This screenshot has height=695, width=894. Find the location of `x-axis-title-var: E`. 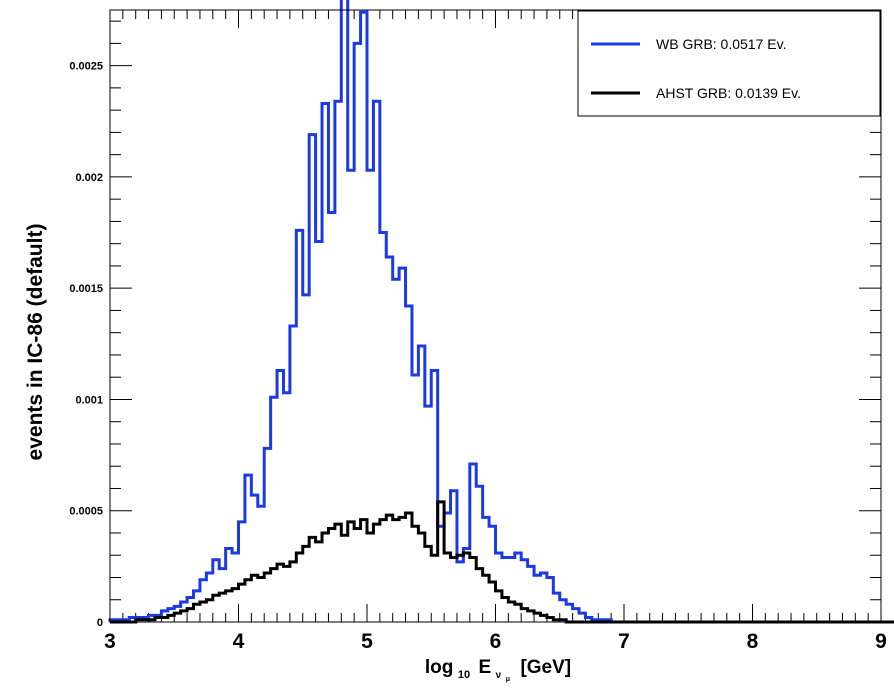

x-axis-title-var: E is located at coordinates (485, 667).